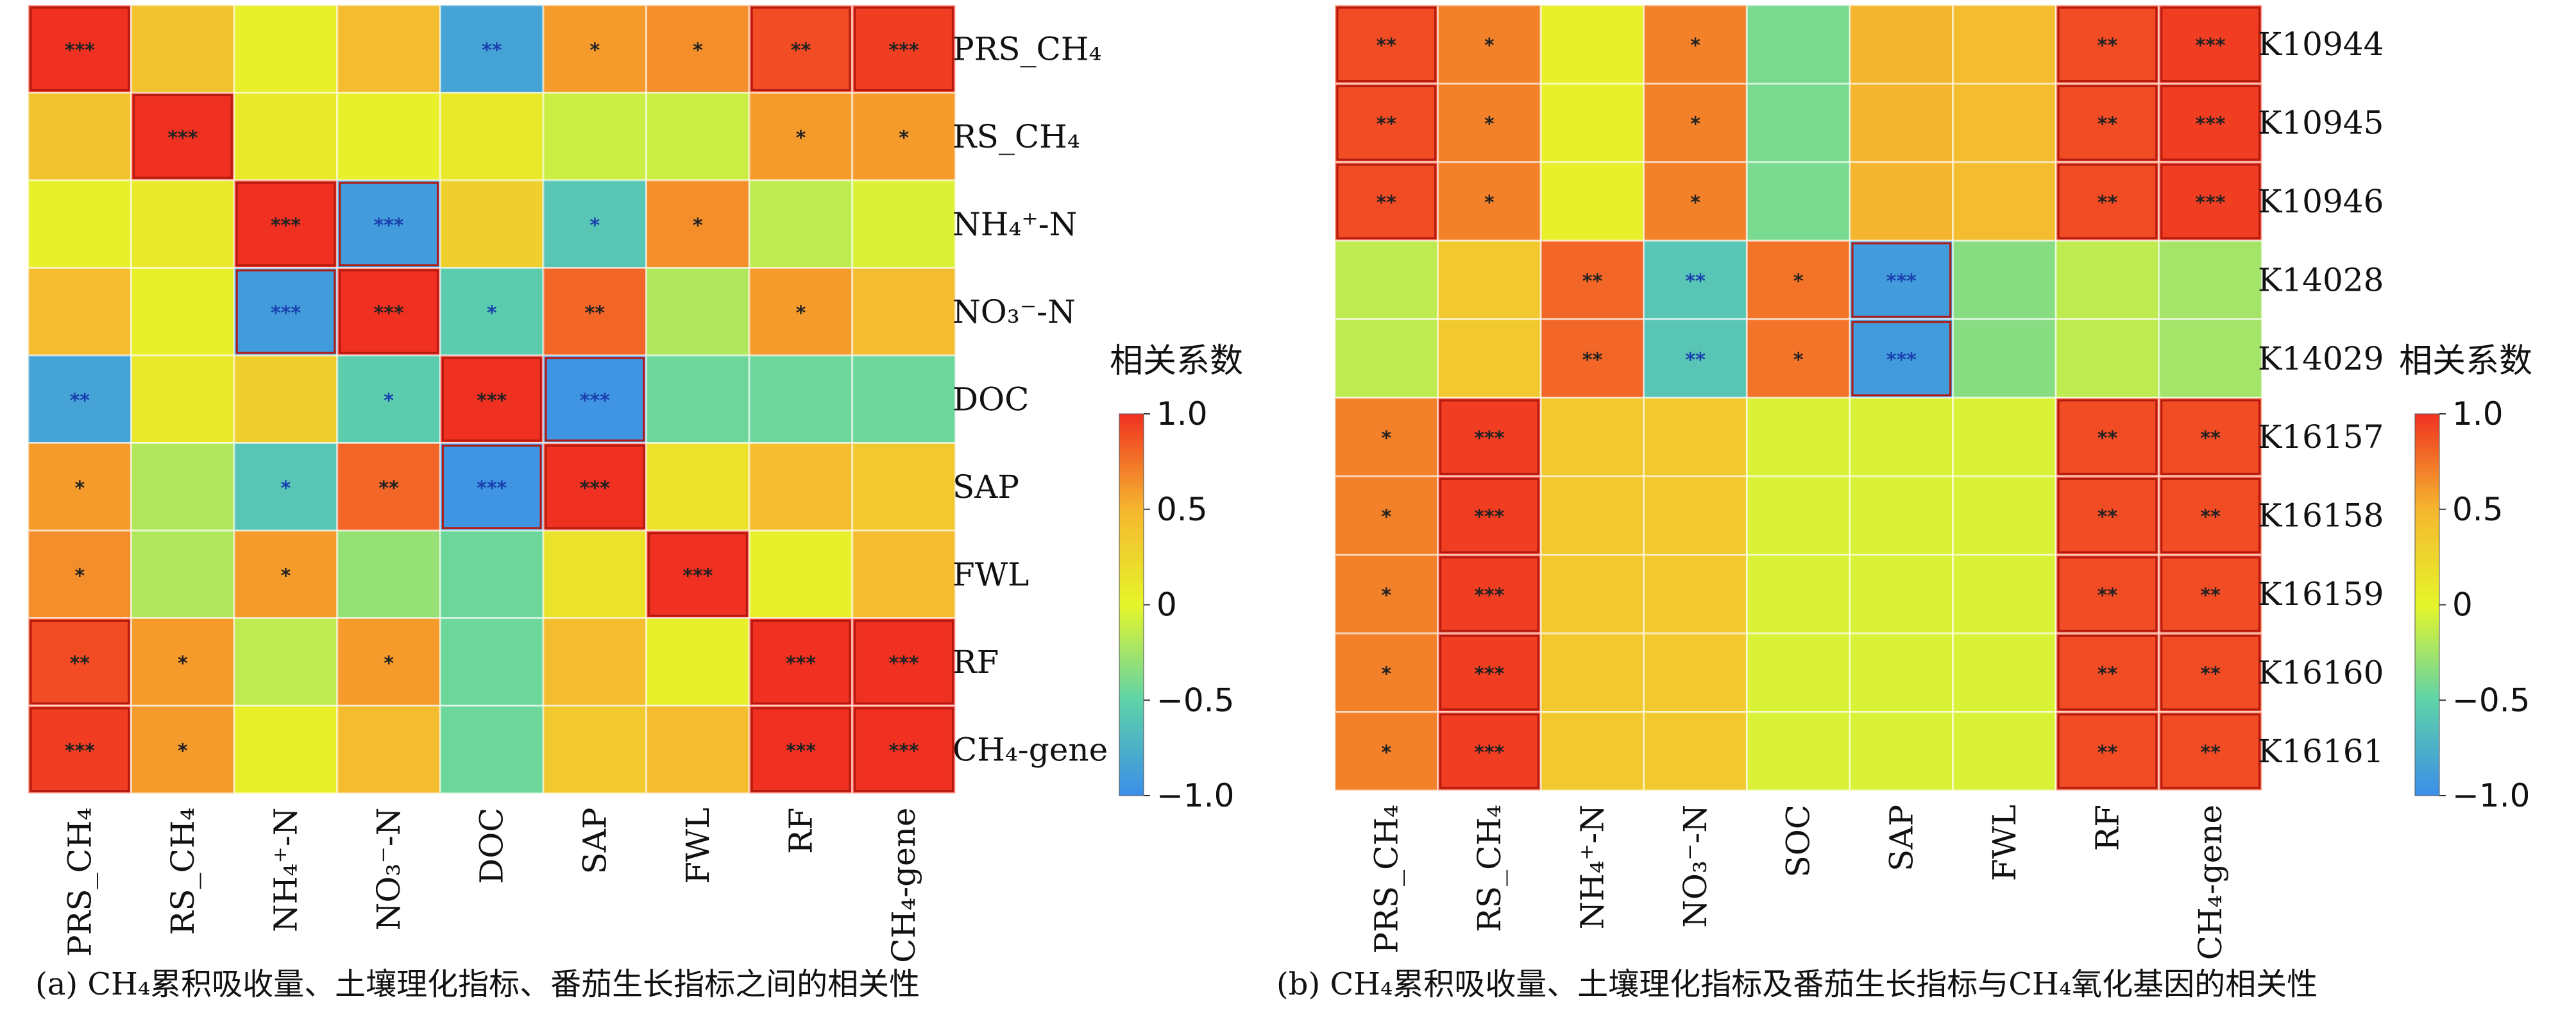  I want to click on column-label: NO₃⁻-N, so click(388, 869).